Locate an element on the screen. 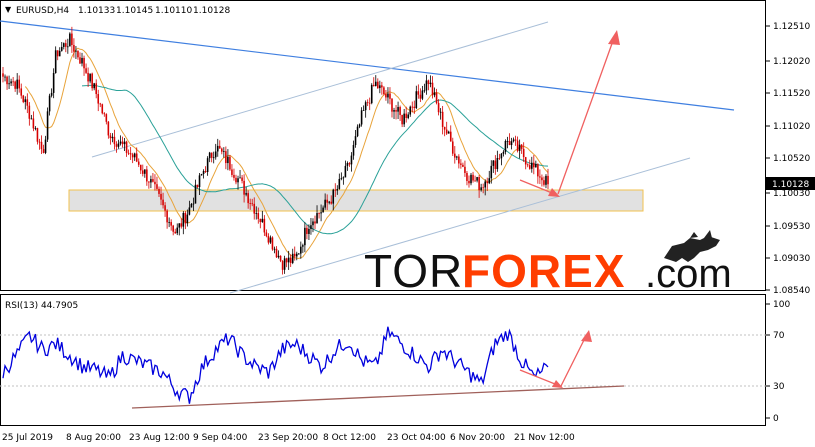 The image size is (815, 447). time-tick: 23 Sep 20:00 is located at coordinates (288, 438).